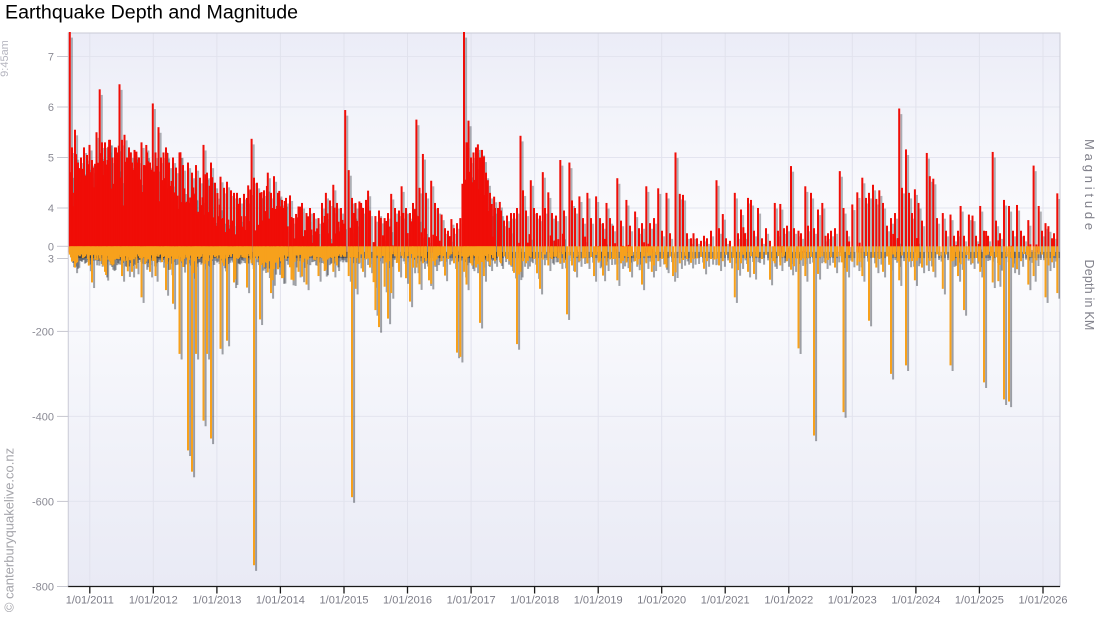  What do you see at coordinates (43, 588) in the screenshot?
I see `svg-text: -800` at bounding box center [43, 588].